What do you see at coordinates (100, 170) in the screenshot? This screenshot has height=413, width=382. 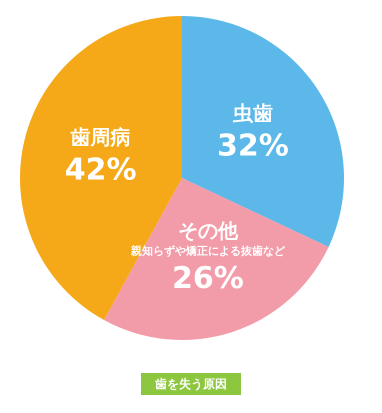 I see `data-label: 42%` at bounding box center [100, 170].